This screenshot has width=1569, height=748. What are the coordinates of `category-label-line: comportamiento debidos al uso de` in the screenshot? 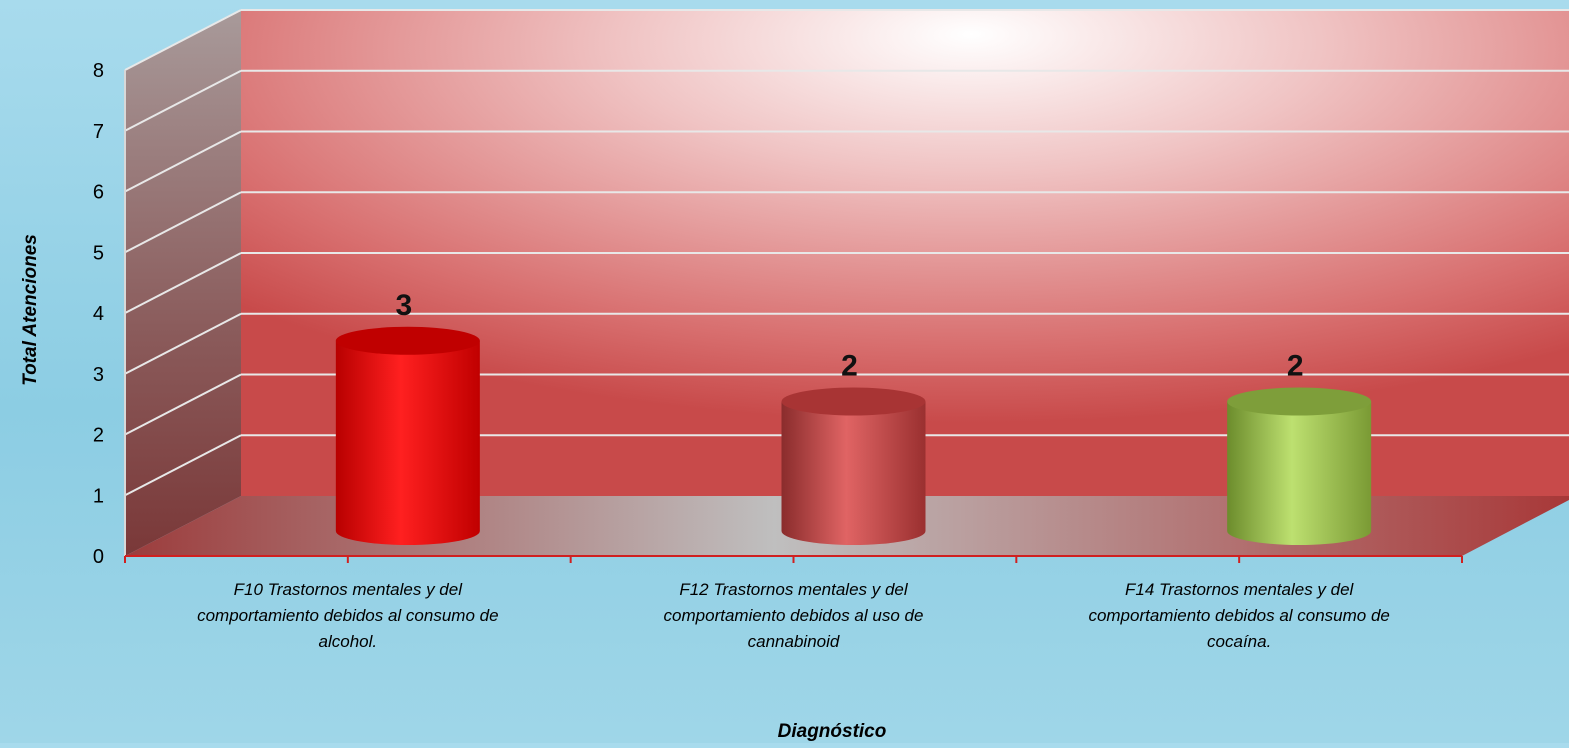 It's located at (794, 615).